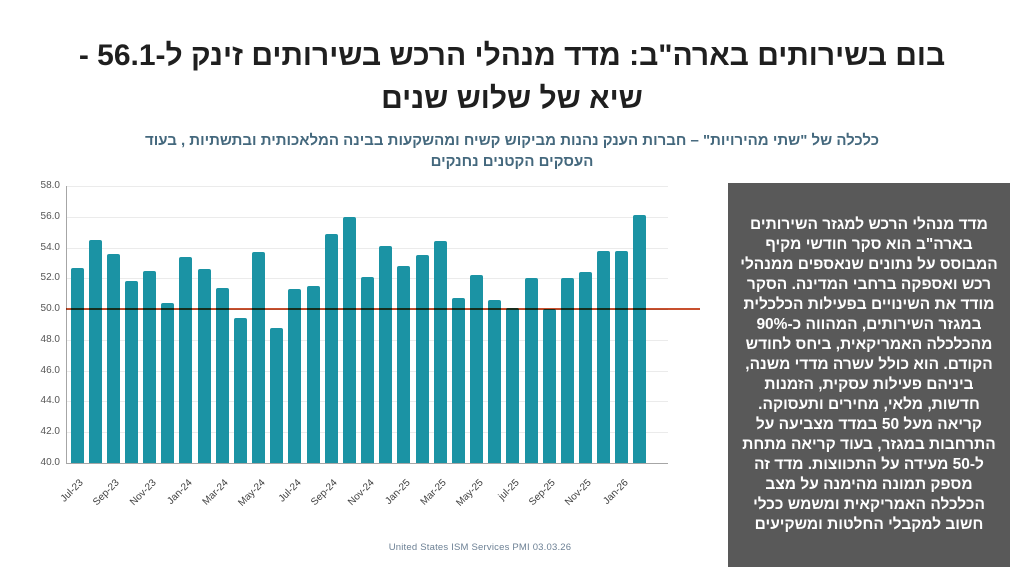  Describe the element at coordinates (50, 247) in the screenshot. I see `y-tick-label: 54.0` at that location.